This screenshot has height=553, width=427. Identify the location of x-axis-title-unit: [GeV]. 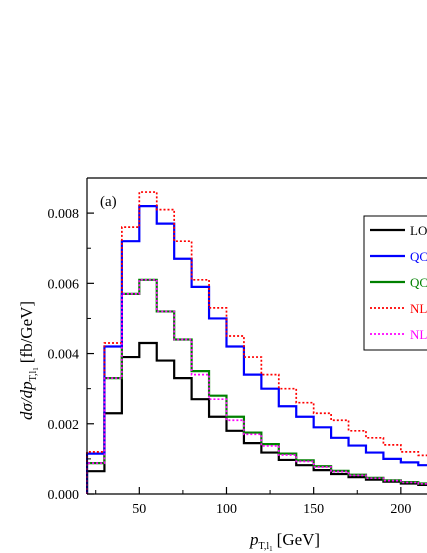
(298, 539).